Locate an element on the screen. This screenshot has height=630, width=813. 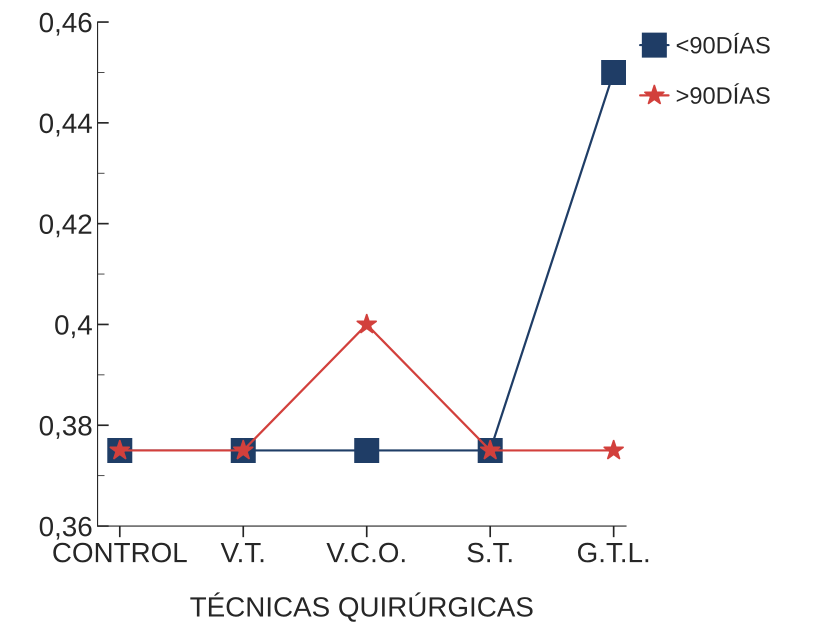
x-tick-label: V.T. is located at coordinates (242, 552).